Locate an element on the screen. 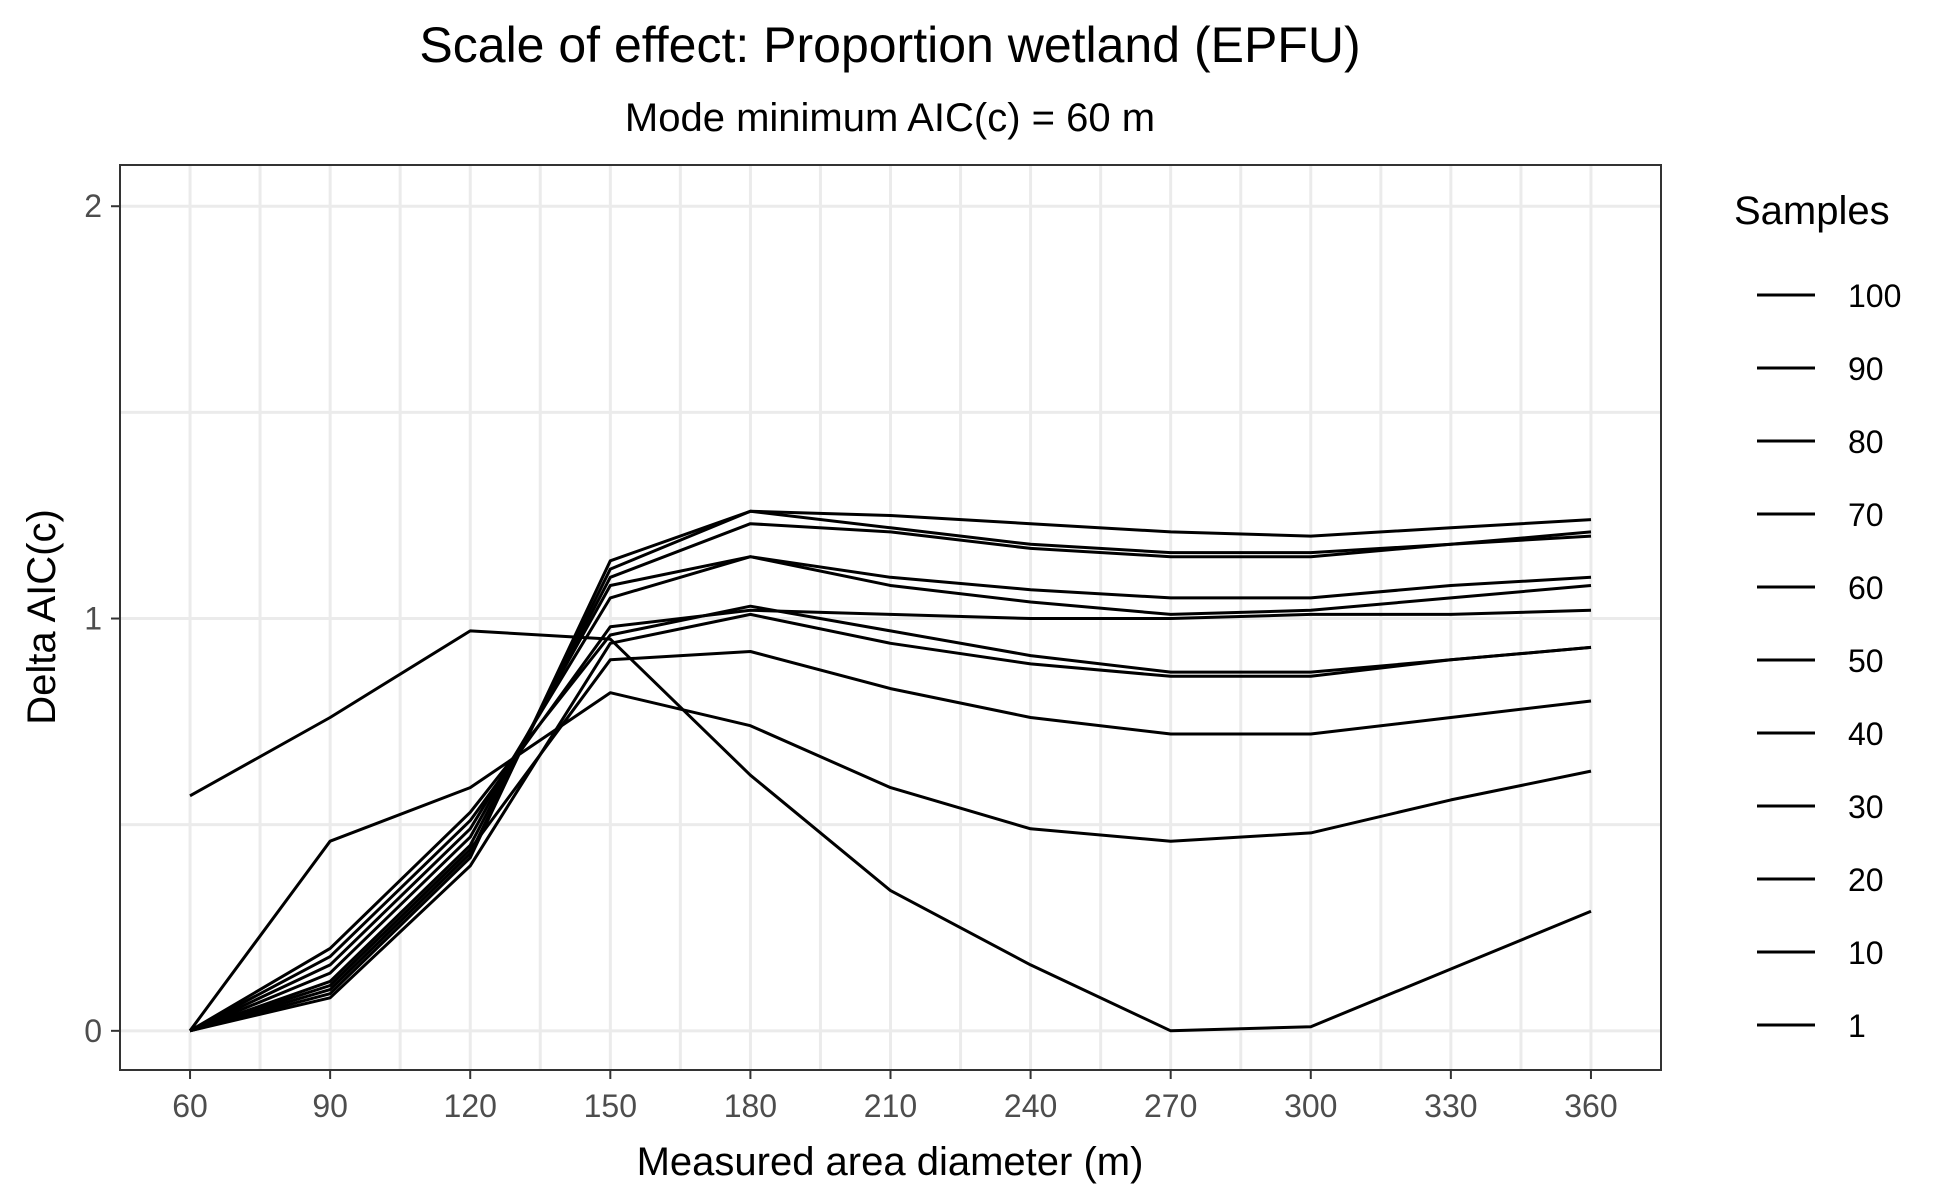 The height and width of the screenshot is (1200, 1950). y-axis: 0 1 2 is located at coordinates (102, 618).